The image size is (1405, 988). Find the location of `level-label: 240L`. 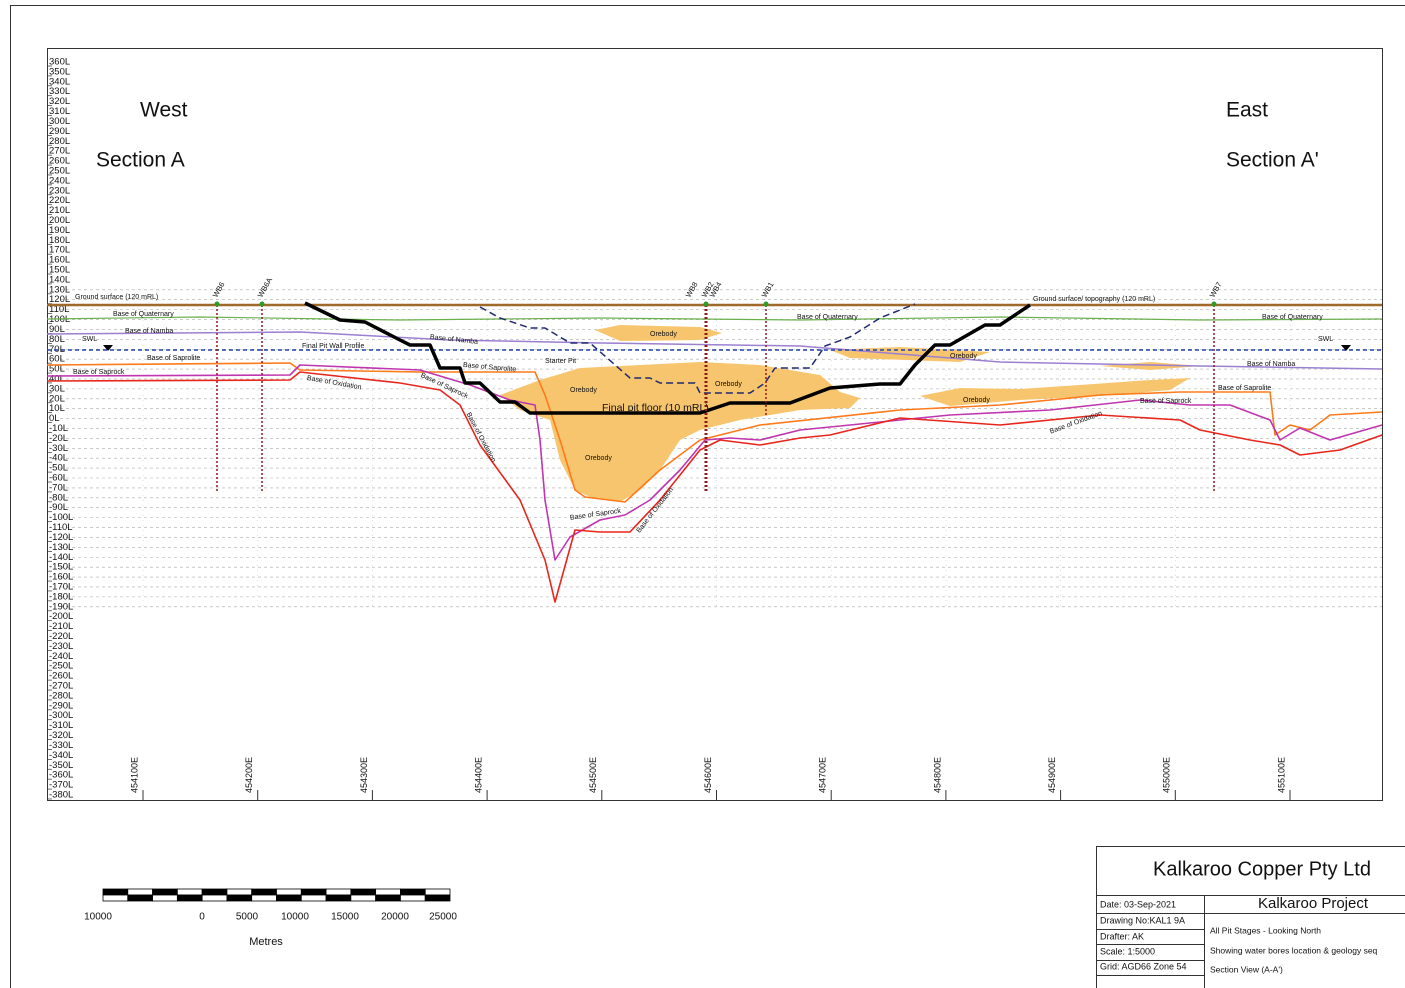

level-label: 240L is located at coordinates (59, 180).